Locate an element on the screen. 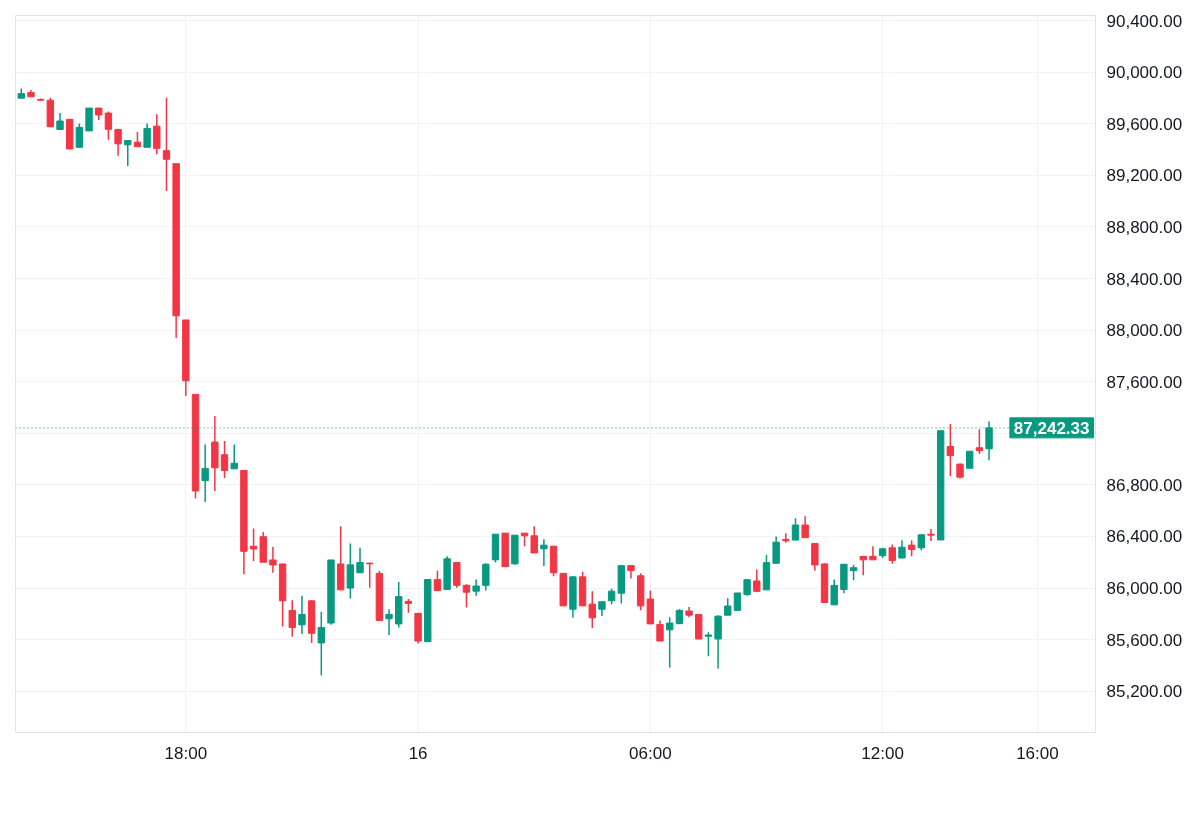 The width and height of the screenshot is (1200, 817). ref-line-label: 87,242.33 is located at coordinates (1051, 428).